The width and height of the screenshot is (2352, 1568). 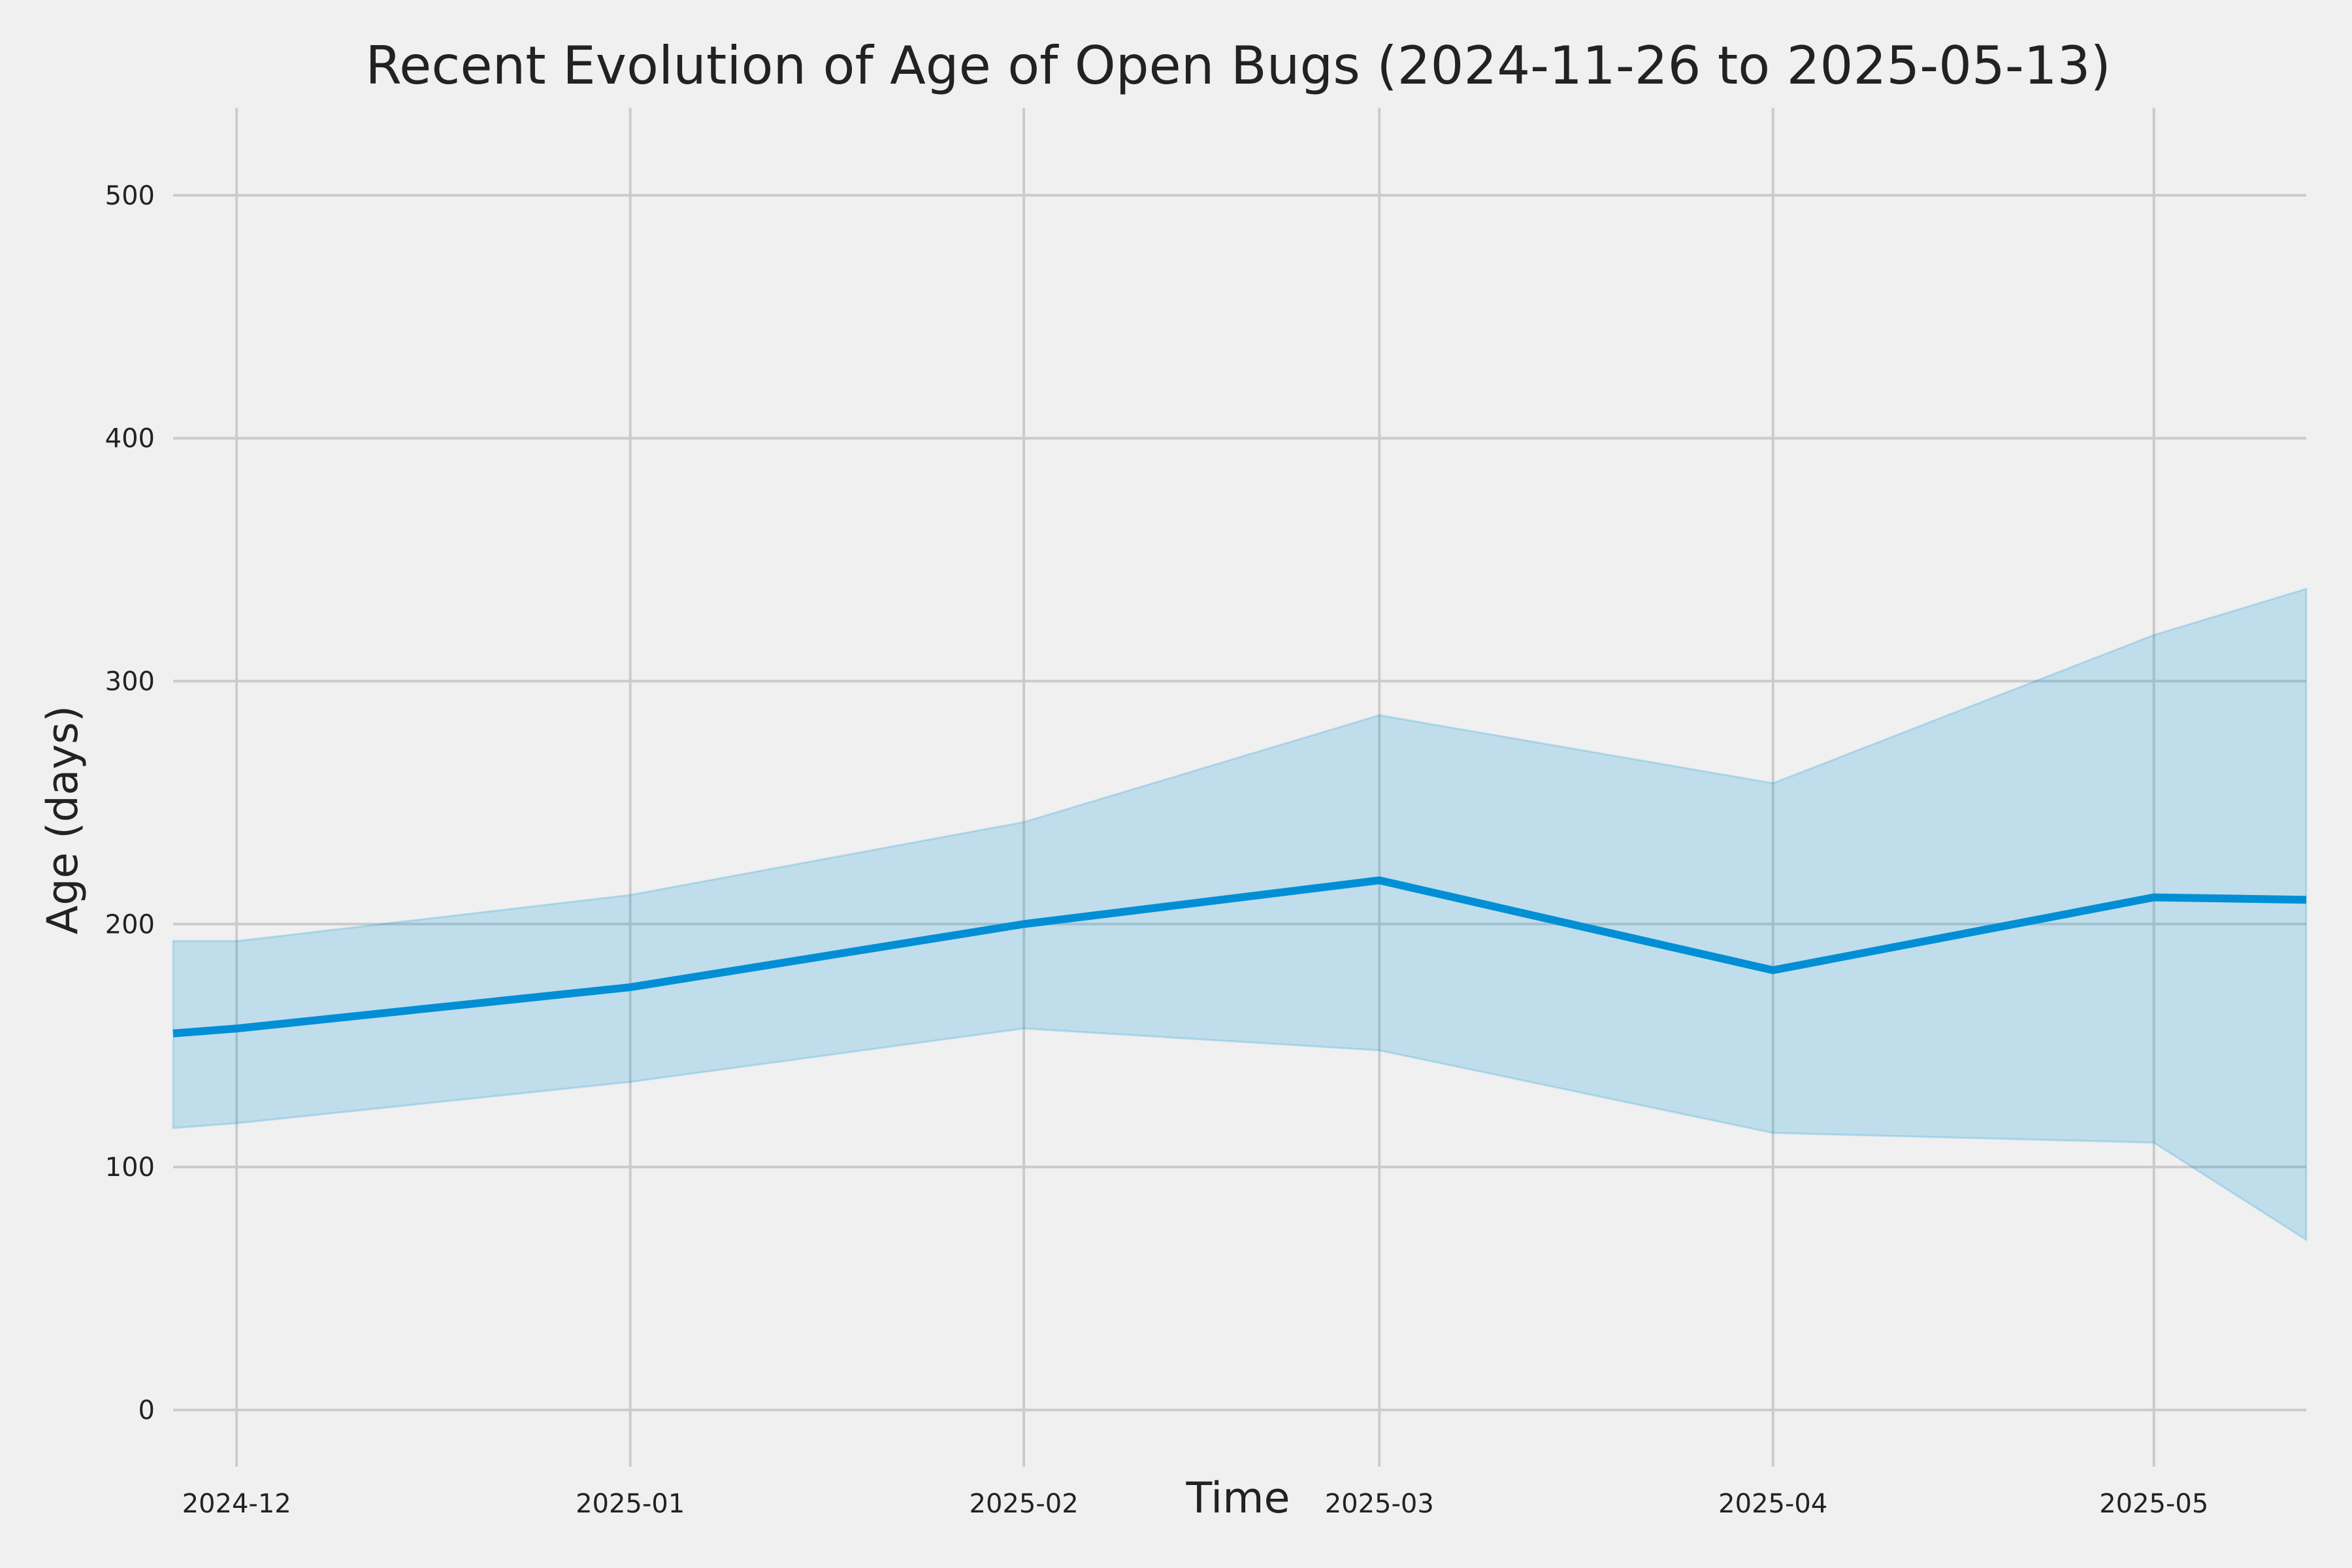 I want to click on series-line, so click(x=1239, y=956).